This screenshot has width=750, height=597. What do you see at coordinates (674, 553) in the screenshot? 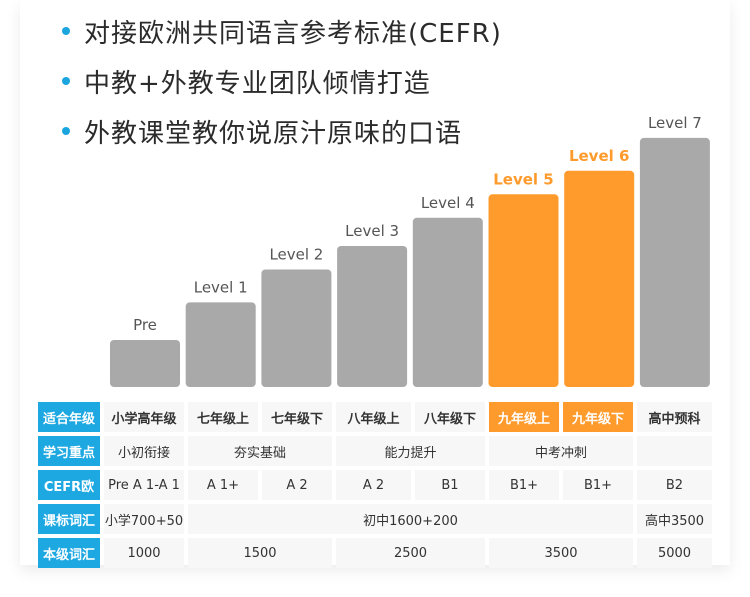
I see `level-vocab-cell: 5000` at bounding box center [674, 553].